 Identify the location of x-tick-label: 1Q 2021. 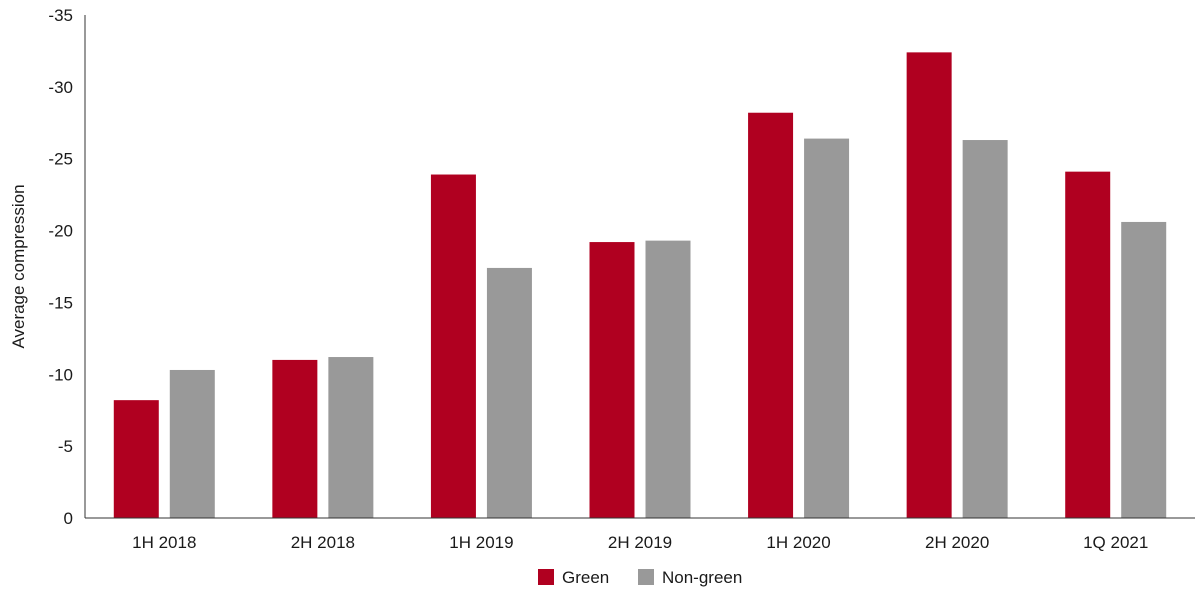
(1115, 542).